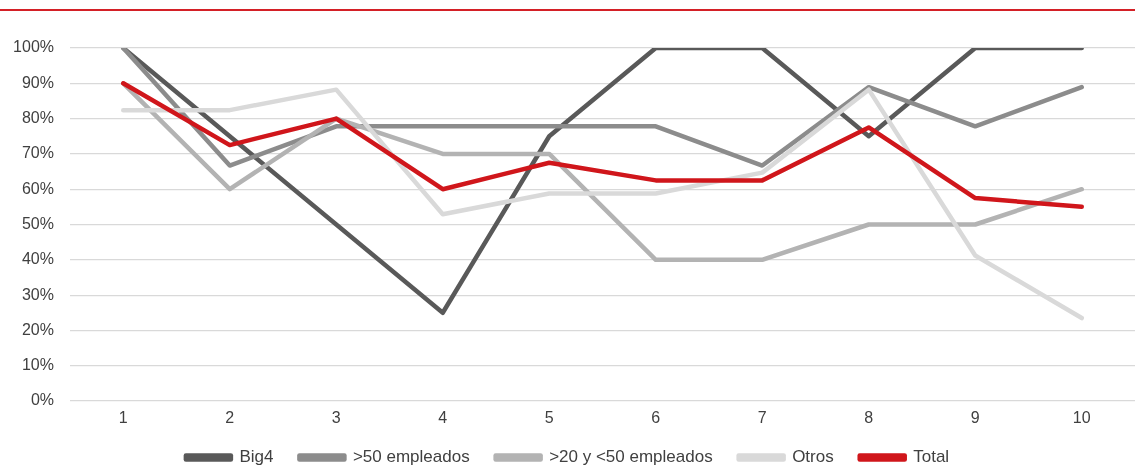  Describe the element at coordinates (762, 418) in the screenshot. I see `x-tick-label: 7` at that location.